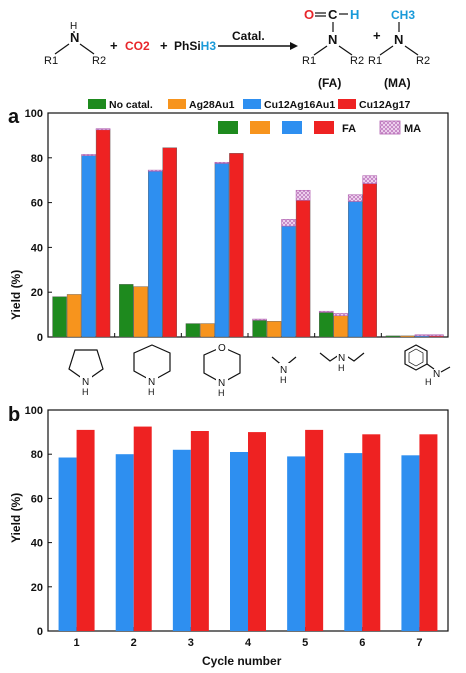 Image resolution: width=466 pixels, height=673 pixels. I want to click on panel-a-ytick-label: 100, so click(34, 114).